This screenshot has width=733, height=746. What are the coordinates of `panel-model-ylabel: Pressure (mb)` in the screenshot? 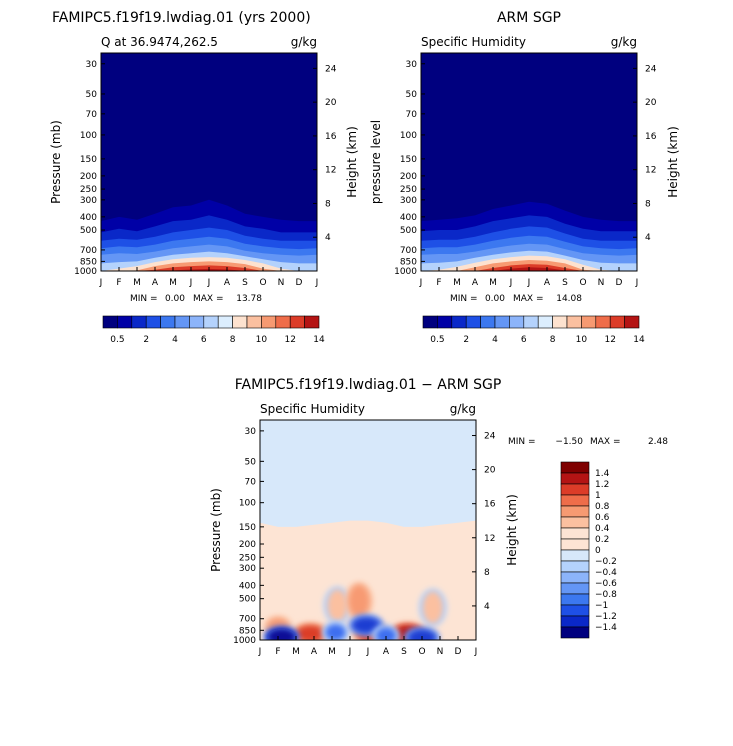 It's located at (56, 162).